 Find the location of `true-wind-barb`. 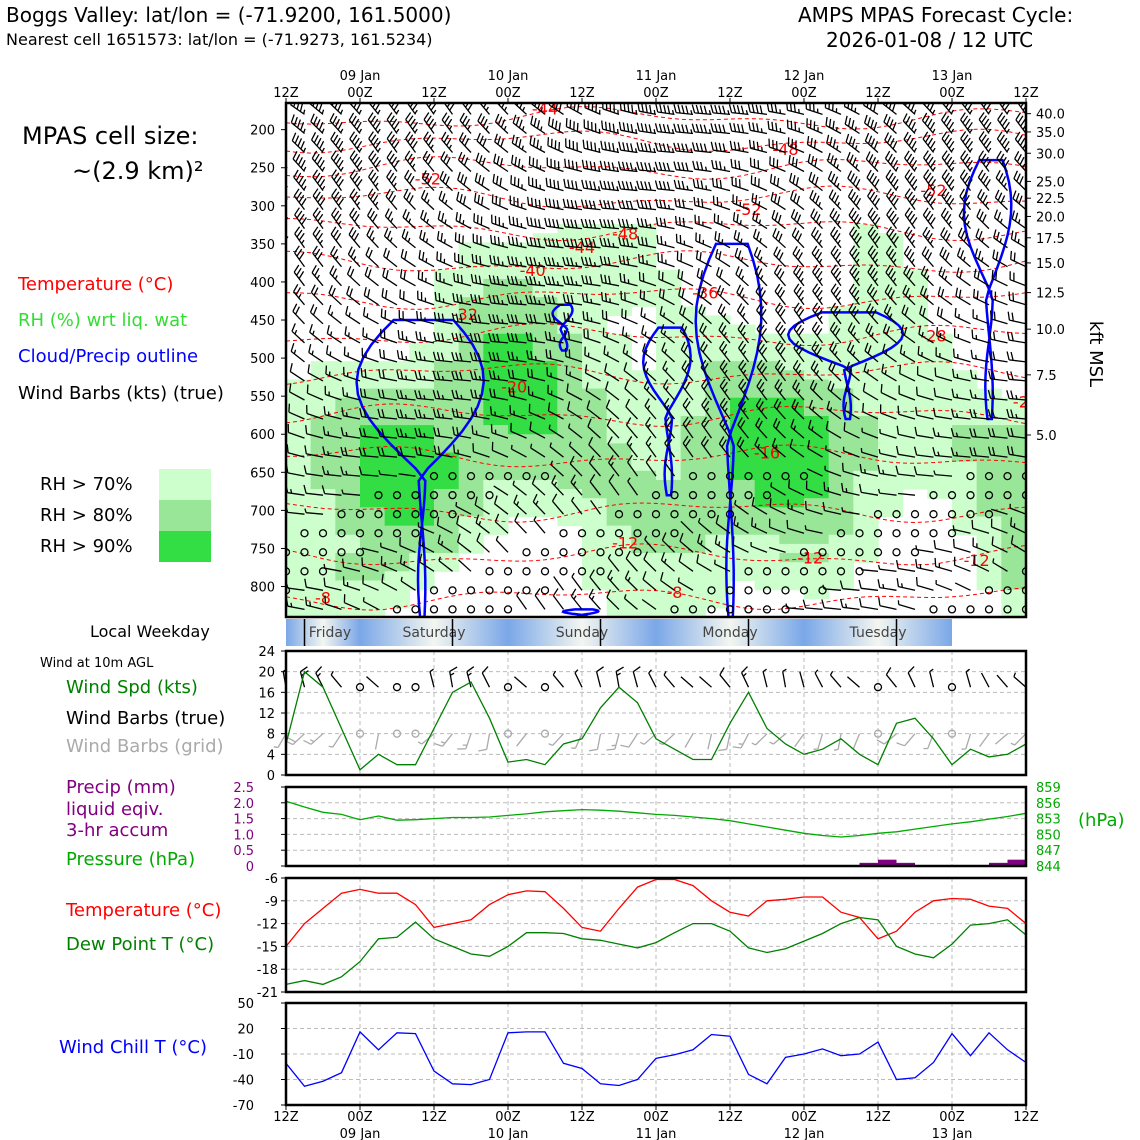

true-wind-barb is located at coordinates (765, 678).